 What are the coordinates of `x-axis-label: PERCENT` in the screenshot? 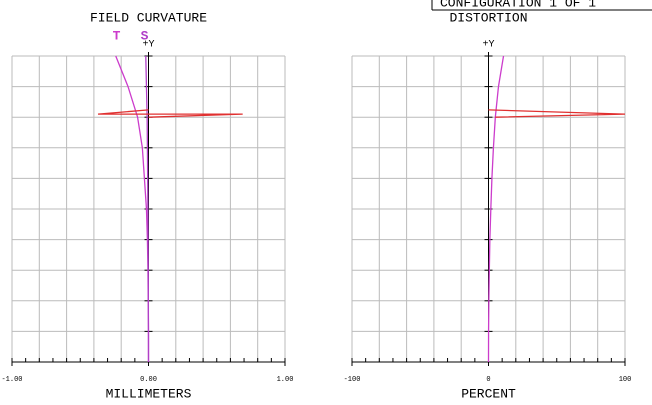 It's located at (488, 393).